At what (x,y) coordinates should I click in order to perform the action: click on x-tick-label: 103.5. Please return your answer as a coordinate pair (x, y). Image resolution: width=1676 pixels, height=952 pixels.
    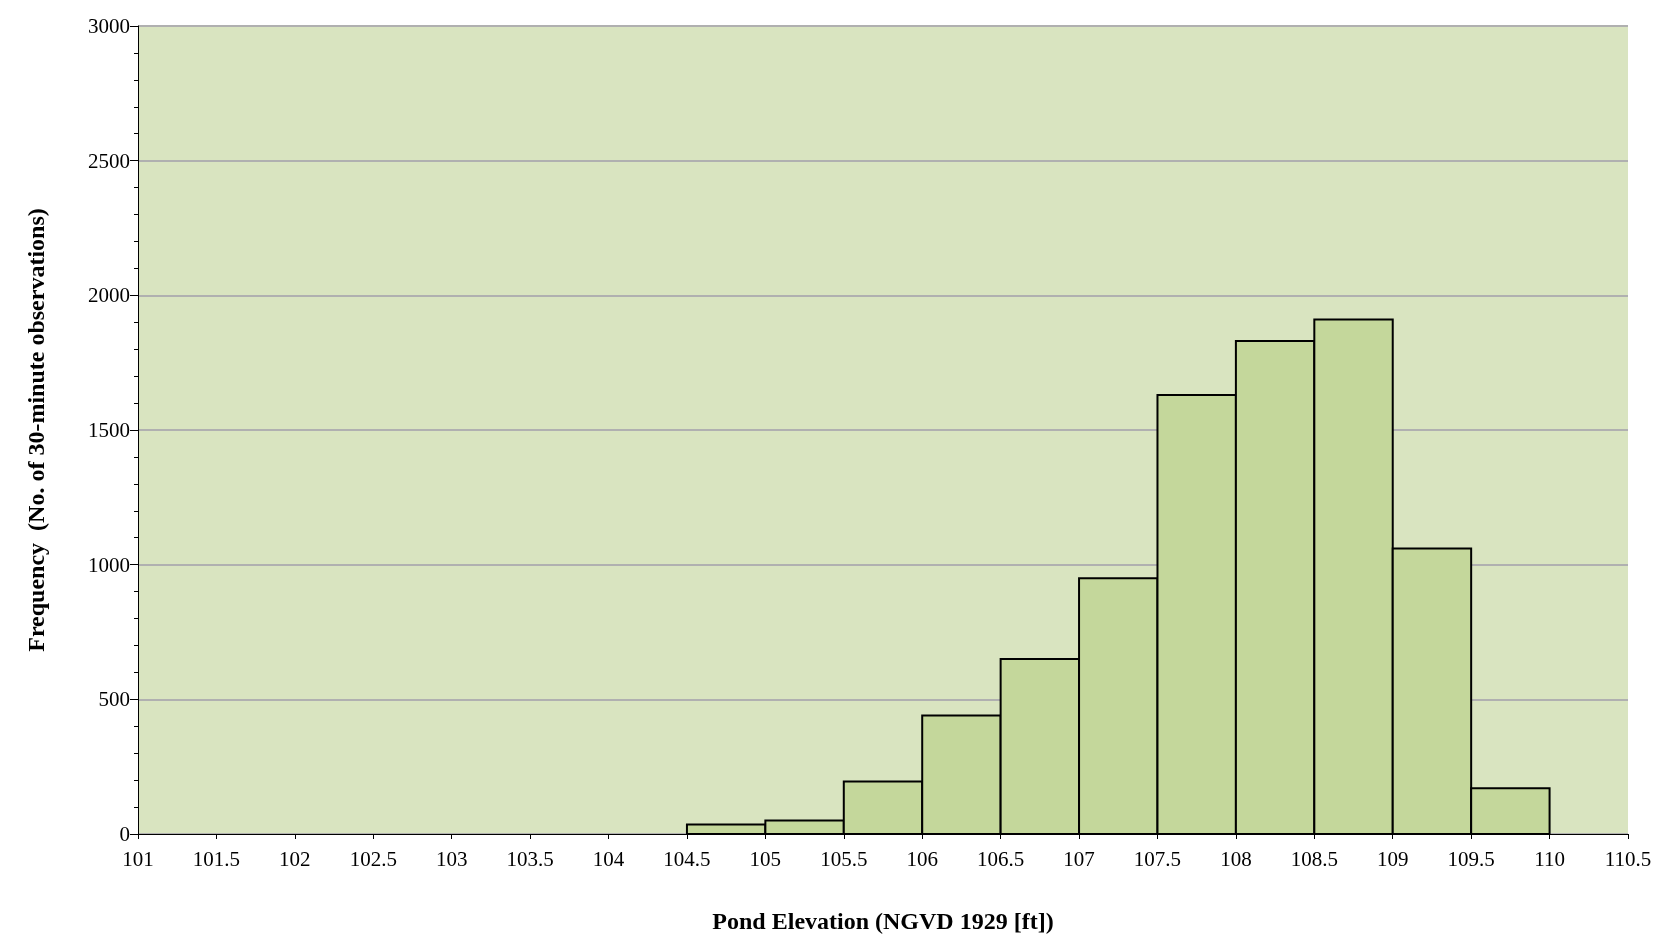
    Looking at the image, I should click on (530, 858).